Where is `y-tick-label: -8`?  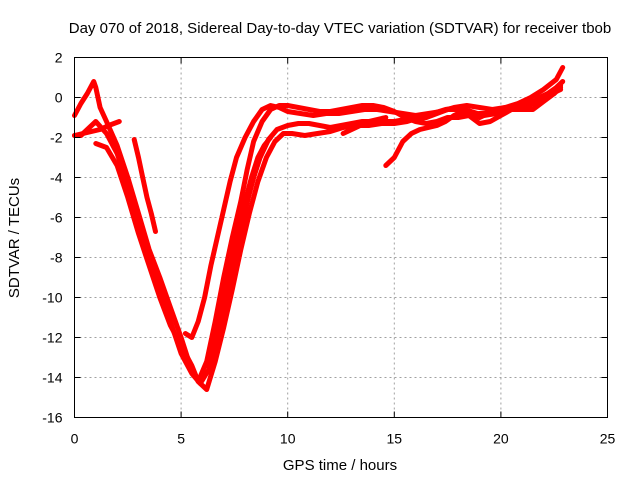 y-tick-label: -8 is located at coordinates (56, 258).